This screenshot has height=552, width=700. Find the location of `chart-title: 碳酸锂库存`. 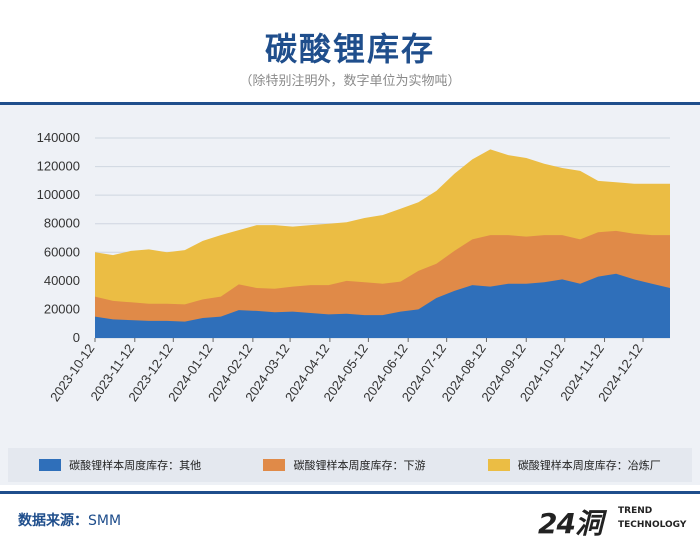

chart-title: 碳酸锂库存 is located at coordinates (349, 49).